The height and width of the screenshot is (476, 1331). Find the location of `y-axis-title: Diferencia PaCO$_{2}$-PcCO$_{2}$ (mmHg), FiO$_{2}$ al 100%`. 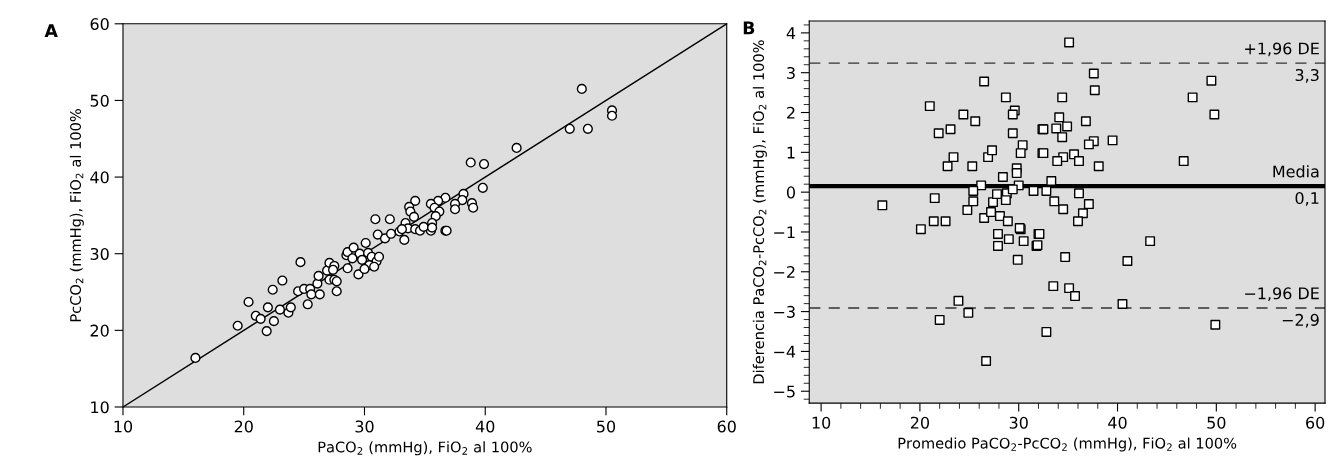

y-axis-title: Diferencia PaCO$_{2}$-PcCO$_{2}$ (mmHg), FiO$_{2}$ al 100% is located at coordinates (759, 212).